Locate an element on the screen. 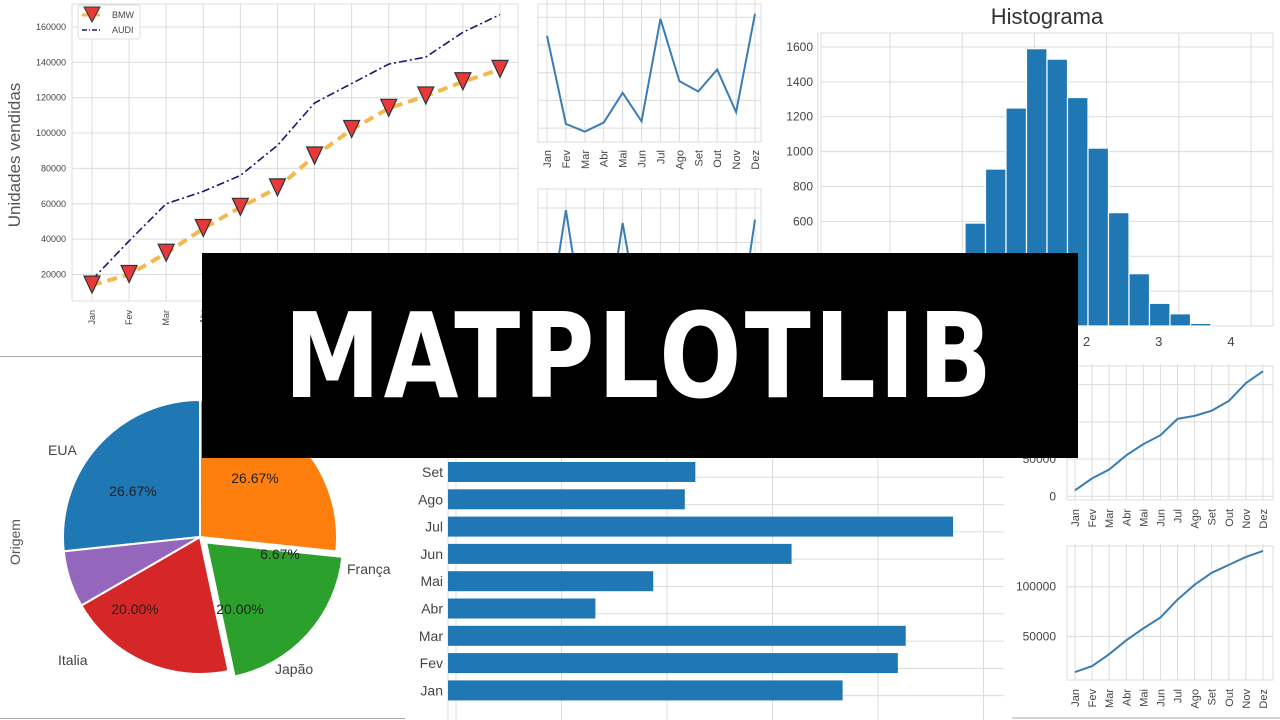 The width and height of the screenshot is (1280, 720). pie-pct-orange: 26.67% is located at coordinates (132, 491).